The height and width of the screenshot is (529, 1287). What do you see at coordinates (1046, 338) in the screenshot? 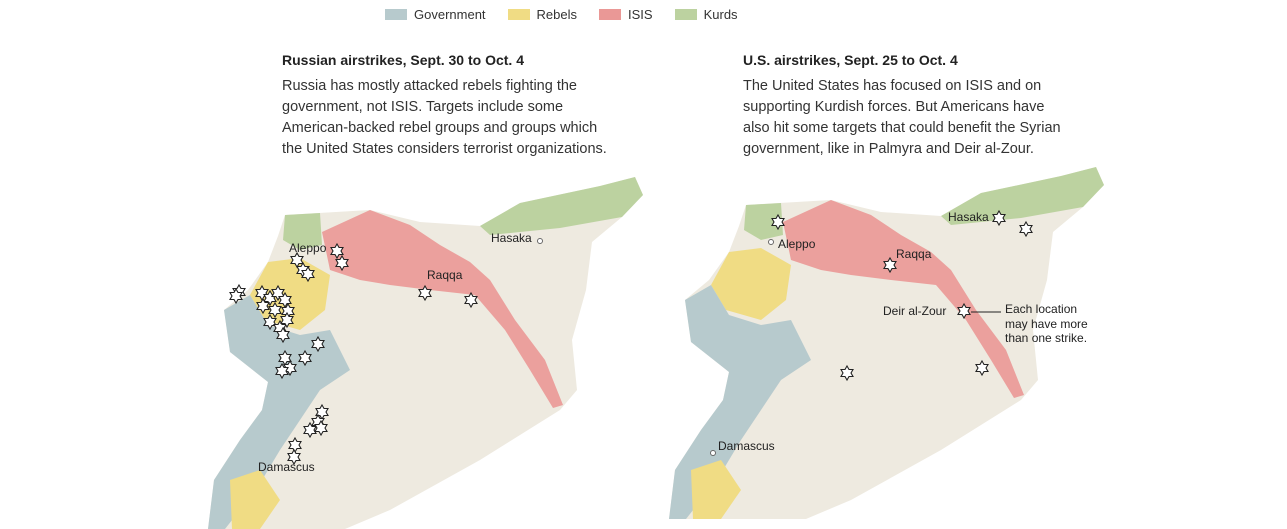
I see `annotation: than one strike.` at bounding box center [1046, 338].